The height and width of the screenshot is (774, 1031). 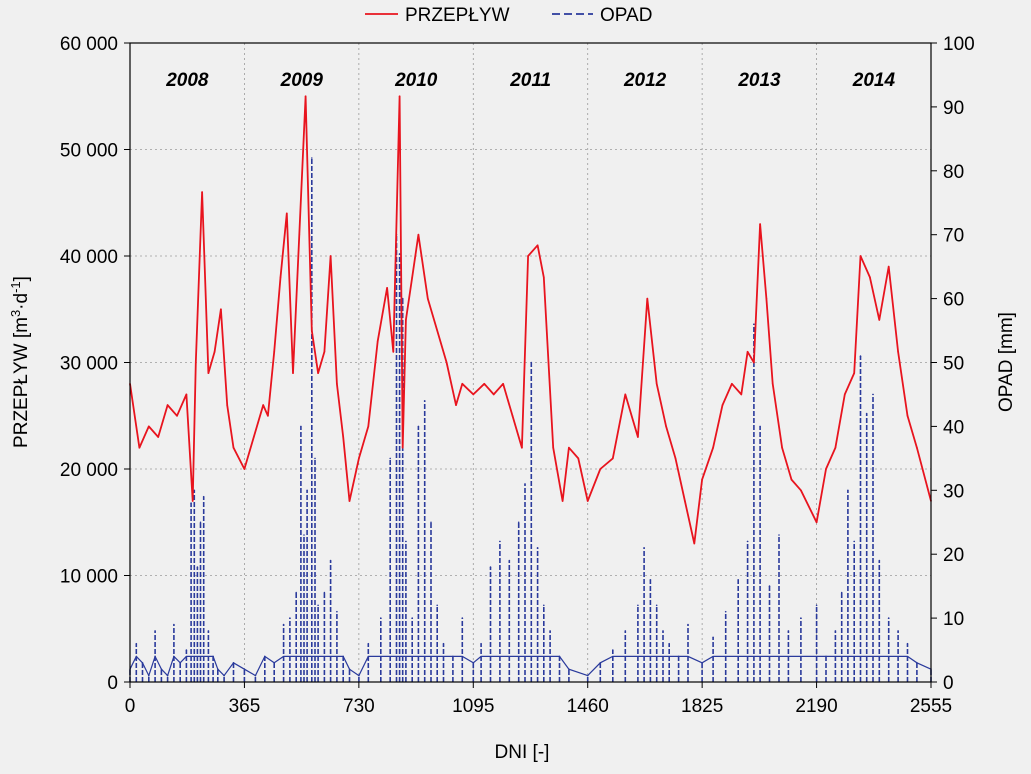 I want to click on year-label: 2008, so click(x=187, y=80).